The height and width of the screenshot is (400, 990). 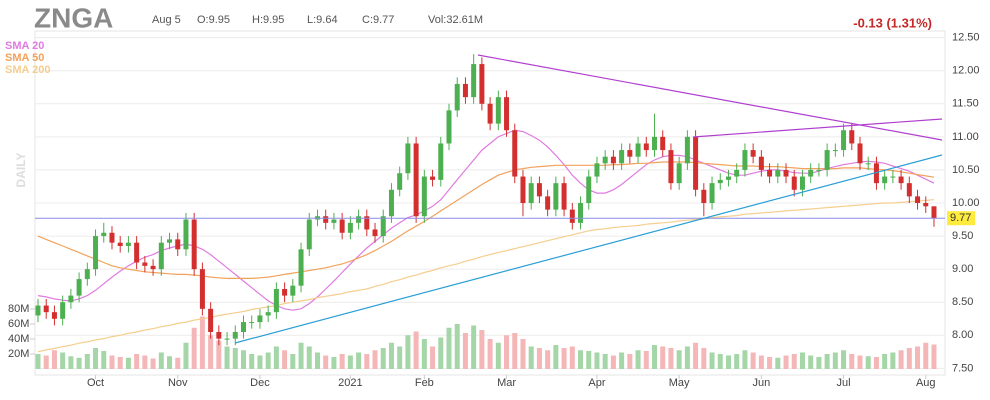 What do you see at coordinates (95, 383) in the screenshot?
I see `x-tick-label: Oct` at bounding box center [95, 383].